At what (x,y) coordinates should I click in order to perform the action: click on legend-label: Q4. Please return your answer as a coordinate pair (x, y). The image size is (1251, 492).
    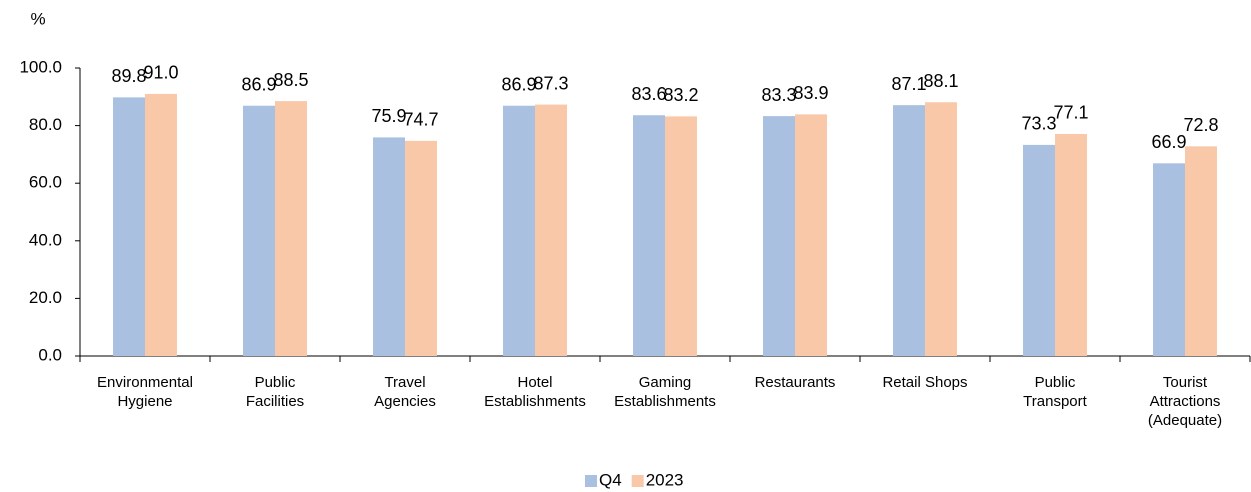
    Looking at the image, I should click on (610, 479).